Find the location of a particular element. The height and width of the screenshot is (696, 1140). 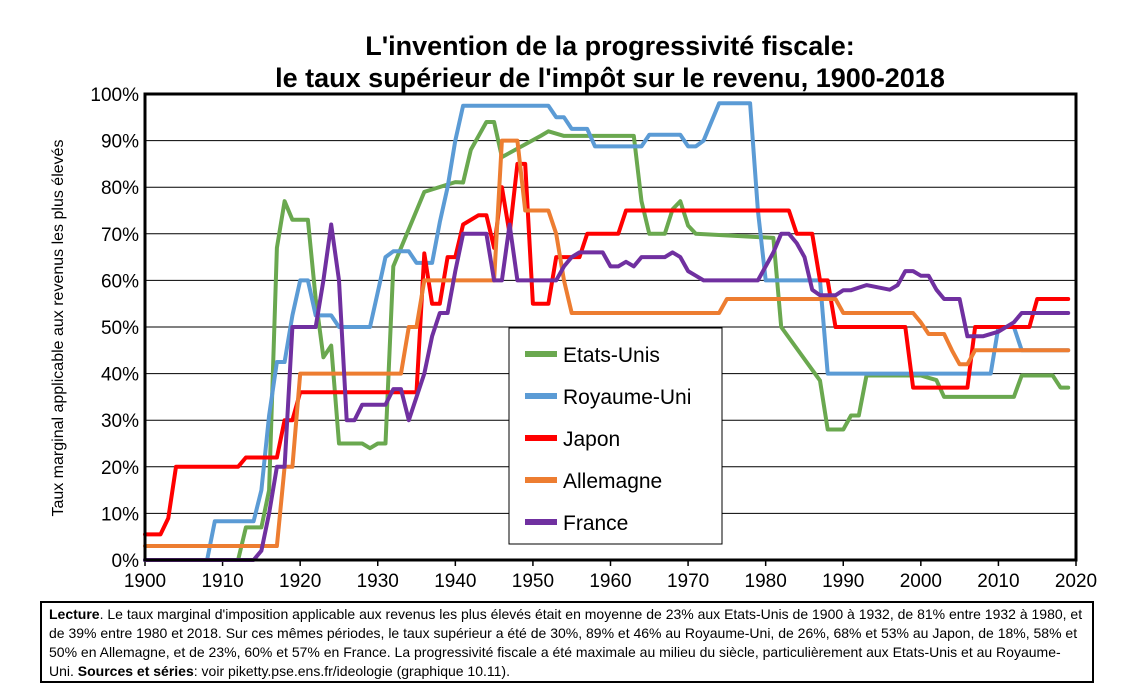

y-tick-label: 90% is located at coordinates (120, 142).